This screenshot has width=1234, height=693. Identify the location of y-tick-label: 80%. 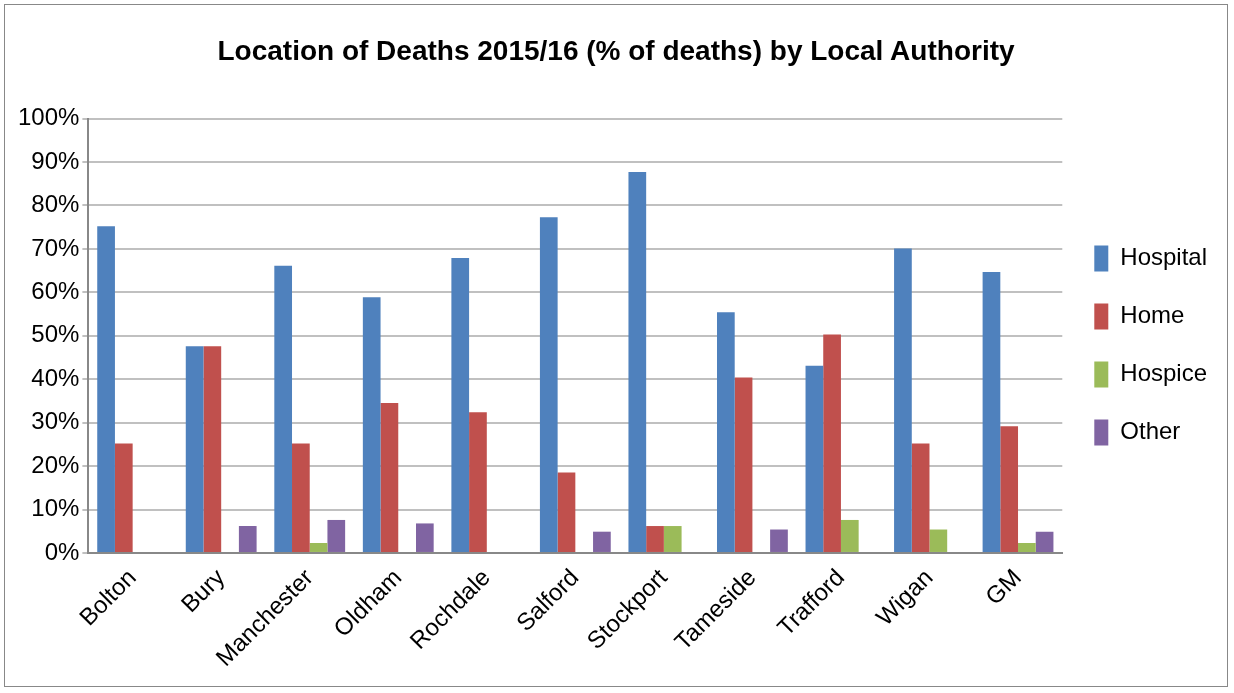
(55, 204).